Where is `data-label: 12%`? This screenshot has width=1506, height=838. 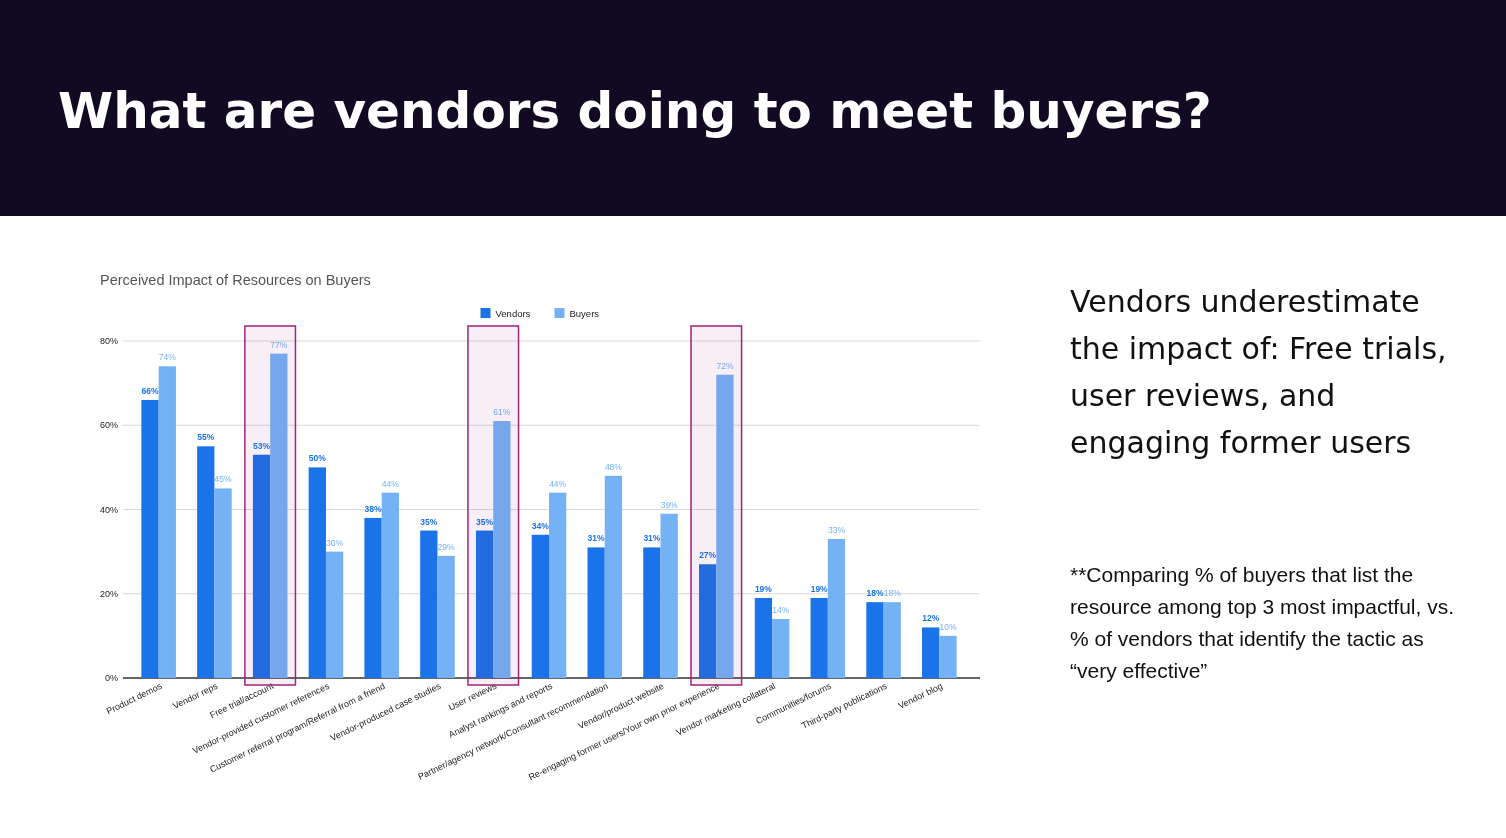
data-label: 12% is located at coordinates (931, 618).